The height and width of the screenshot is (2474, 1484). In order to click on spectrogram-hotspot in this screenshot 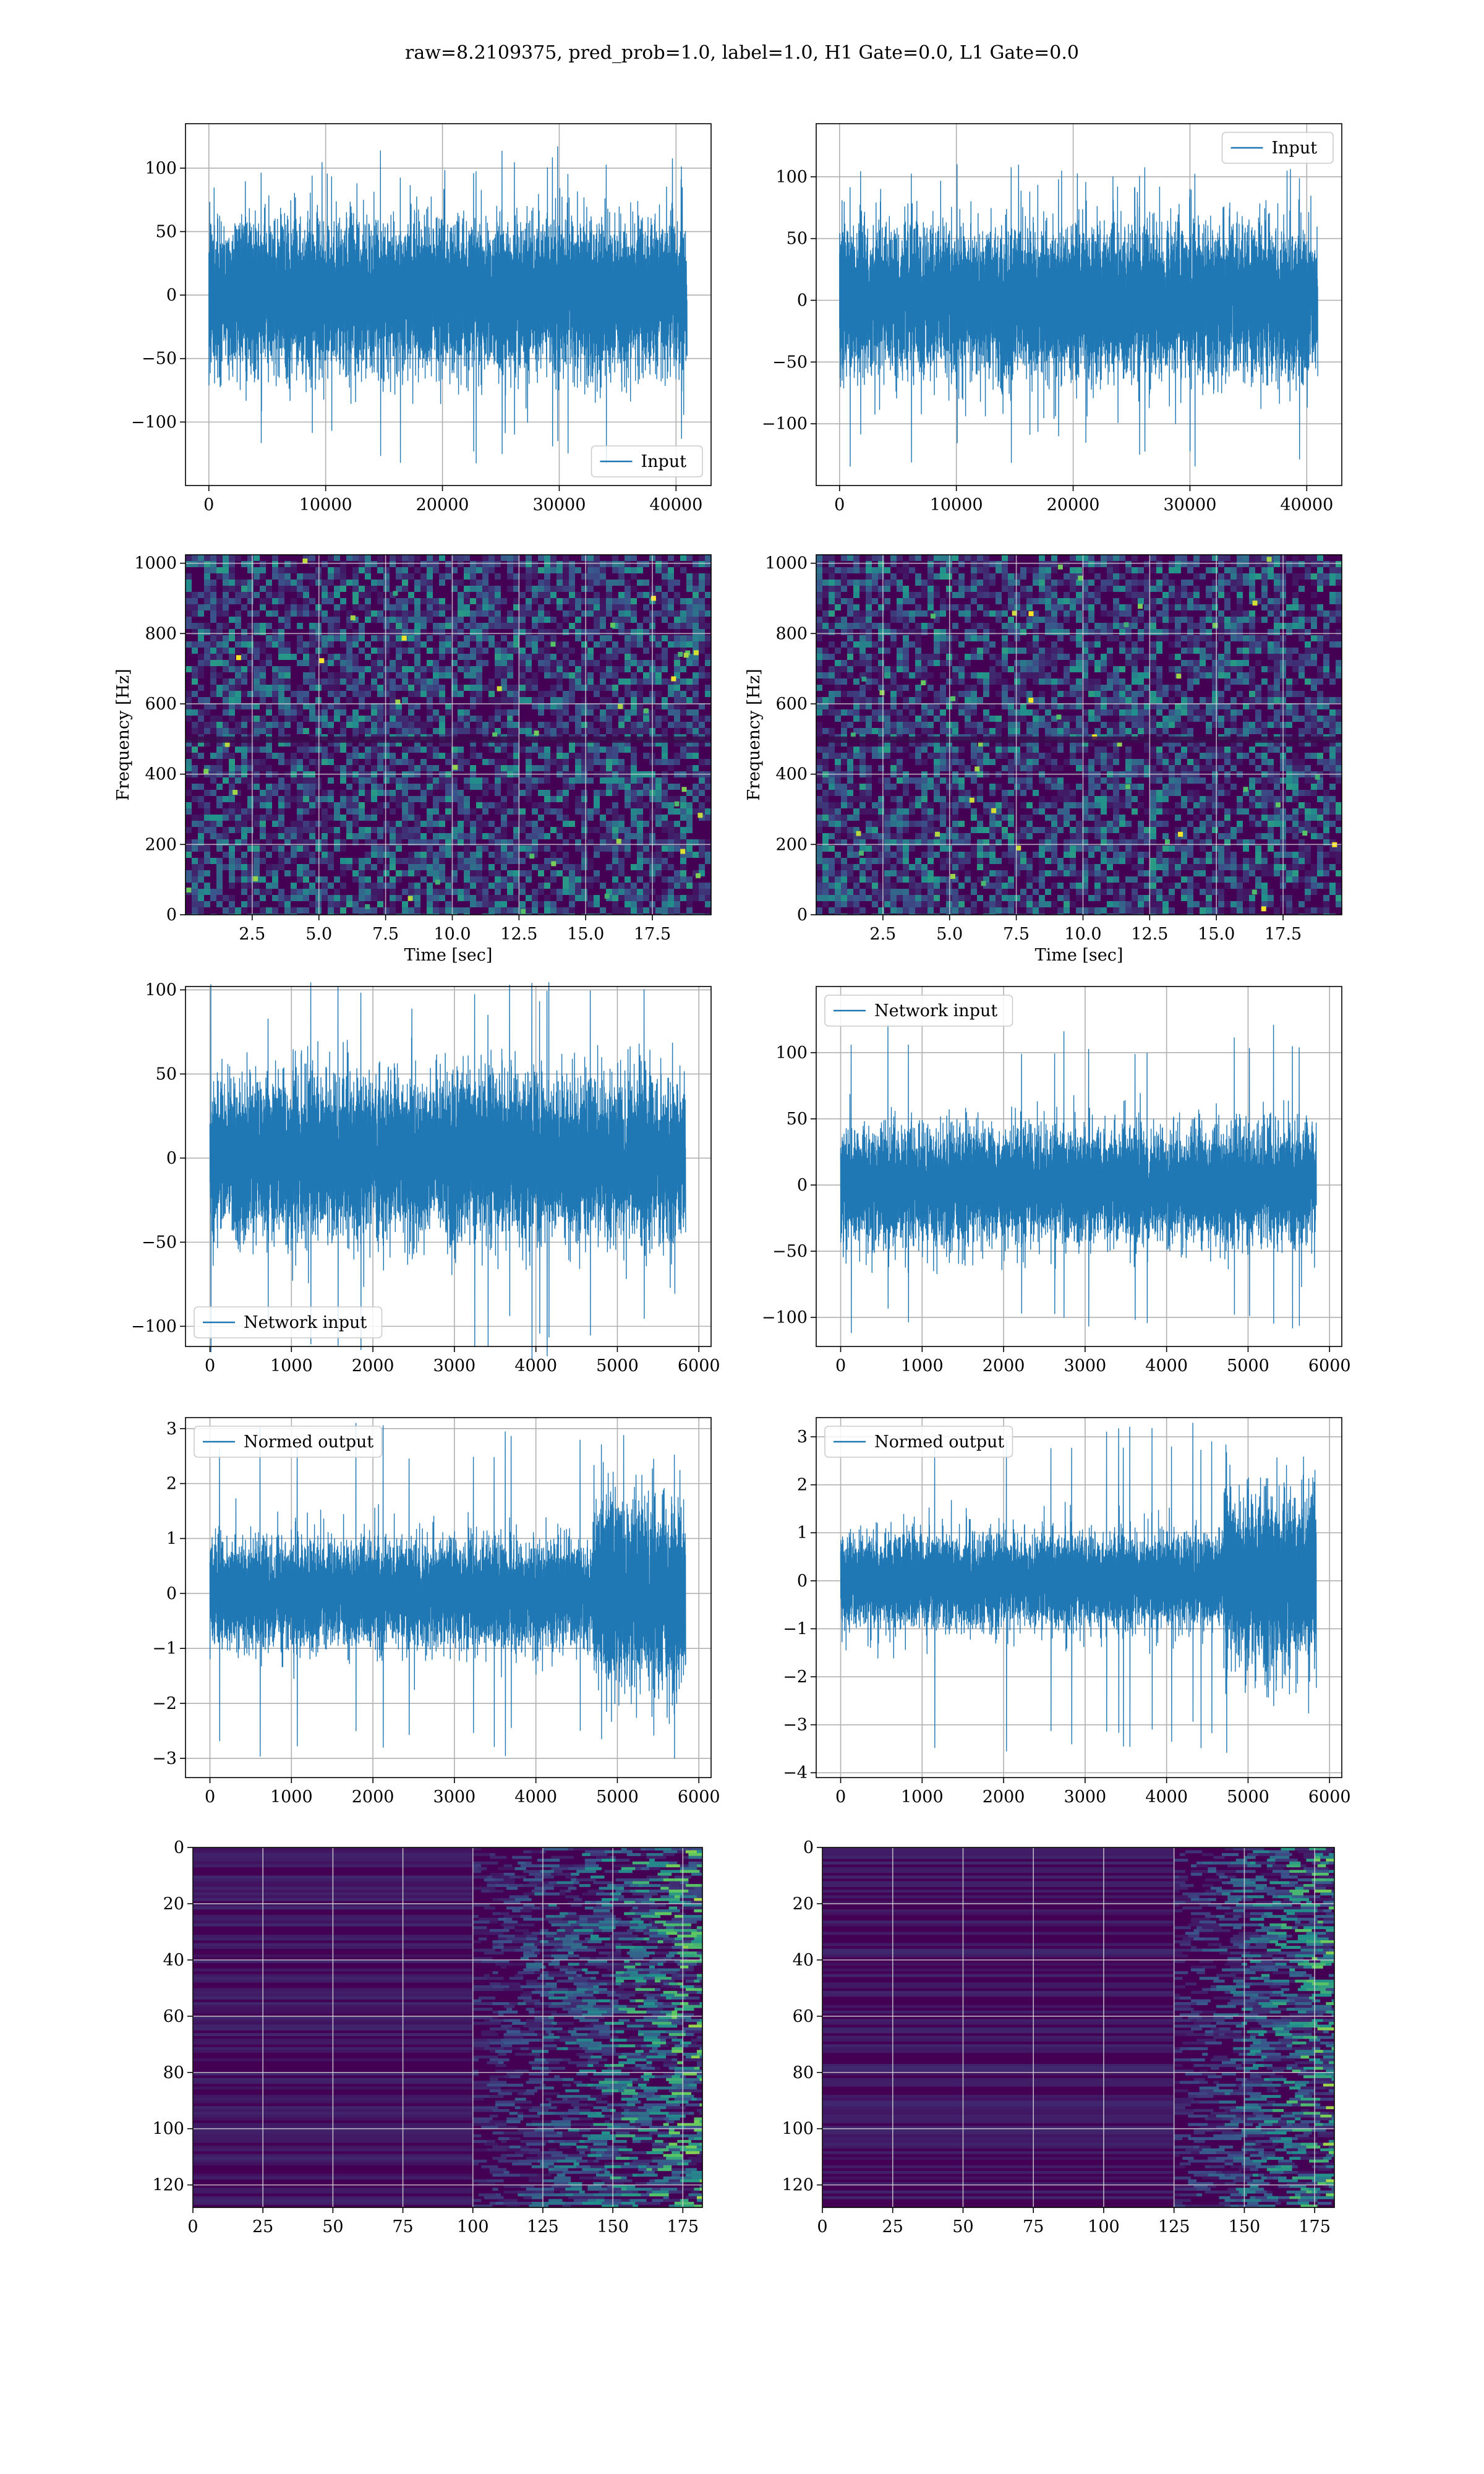, I will do `click(683, 851)`.